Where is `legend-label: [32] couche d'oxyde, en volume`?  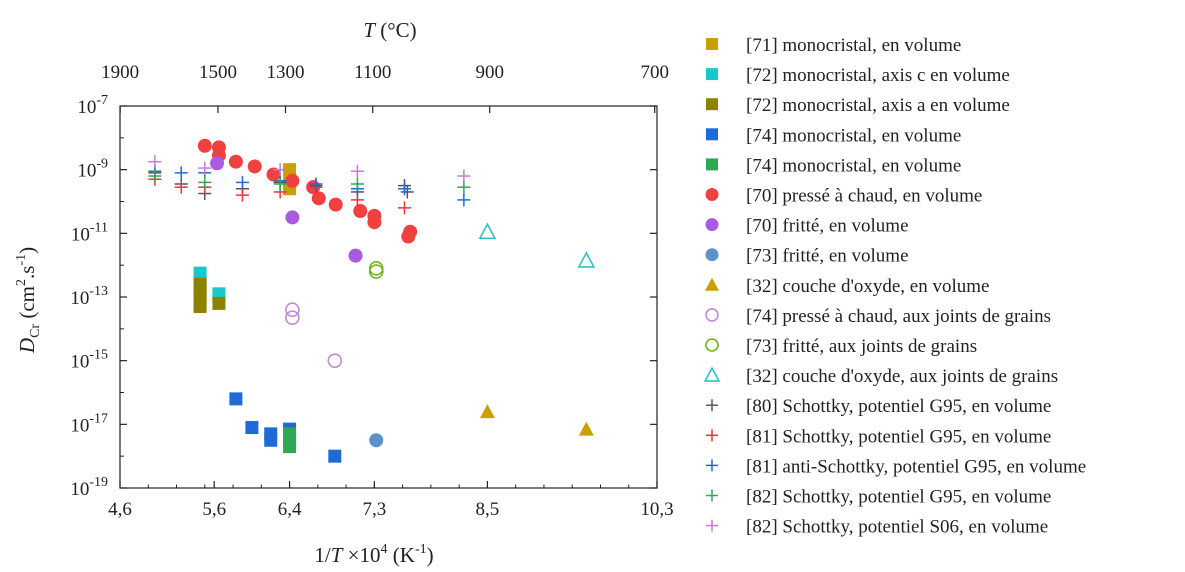
legend-label: [32] couche d'oxyde, en volume is located at coordinates (867, 286).